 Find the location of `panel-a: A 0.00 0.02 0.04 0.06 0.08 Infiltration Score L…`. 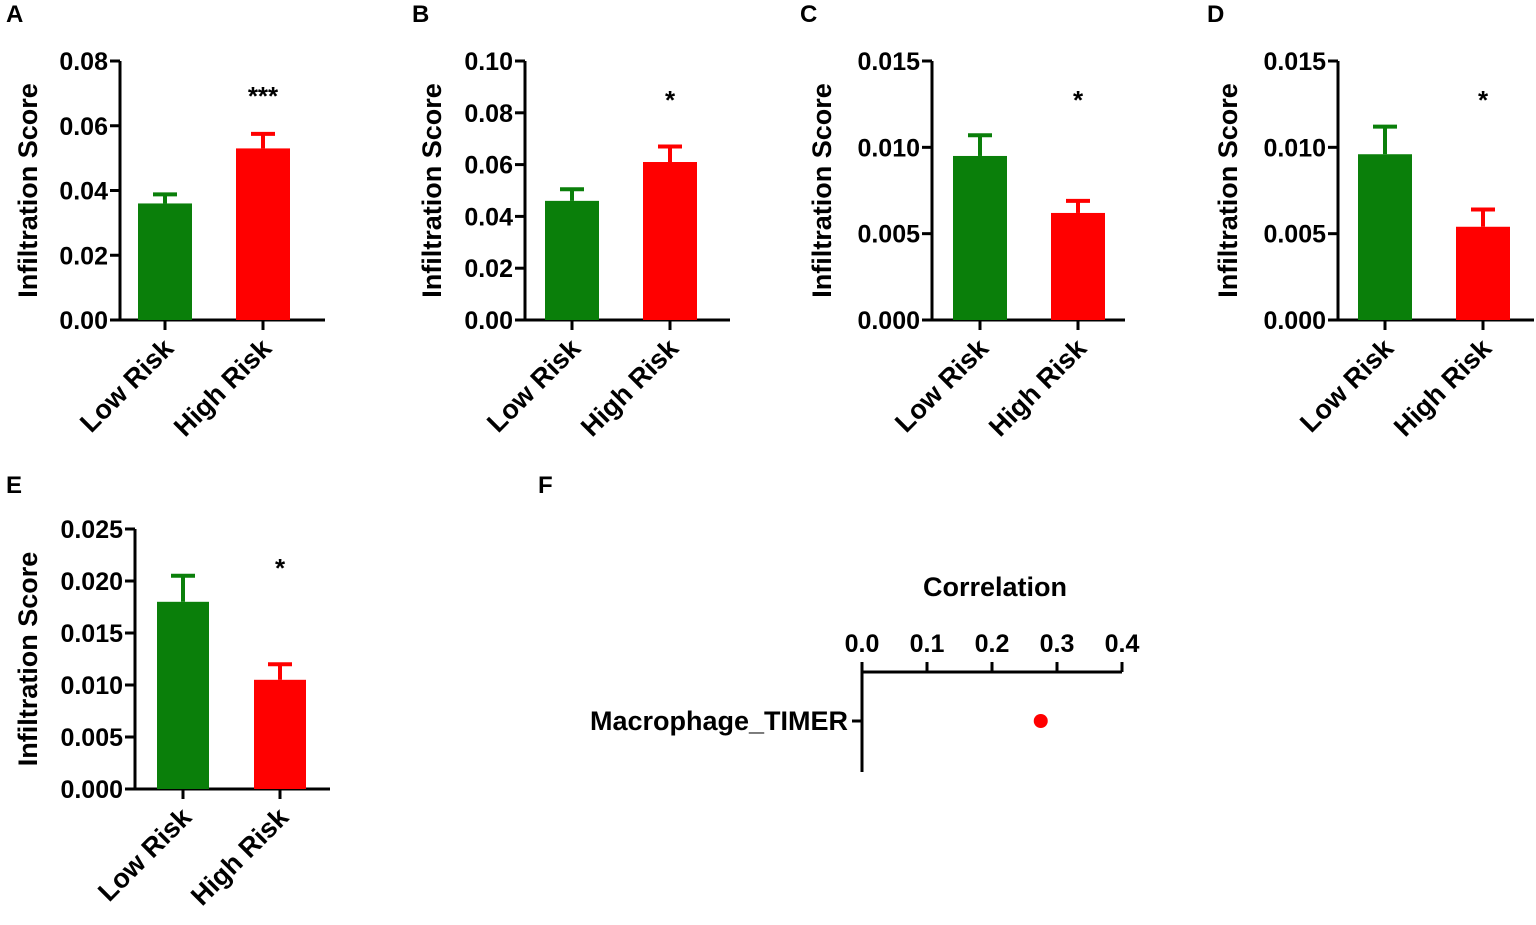

panel-a: A 0.00 0.02 0.04 0.06 0.08 Infiltration Score L… is located at coordinates (165, 221).